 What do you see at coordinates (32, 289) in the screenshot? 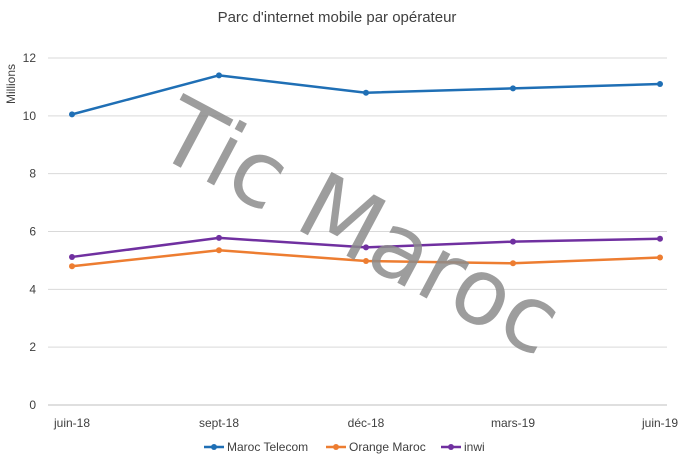
I see `y-tick-label: 4` at bounding box center [32, 289].